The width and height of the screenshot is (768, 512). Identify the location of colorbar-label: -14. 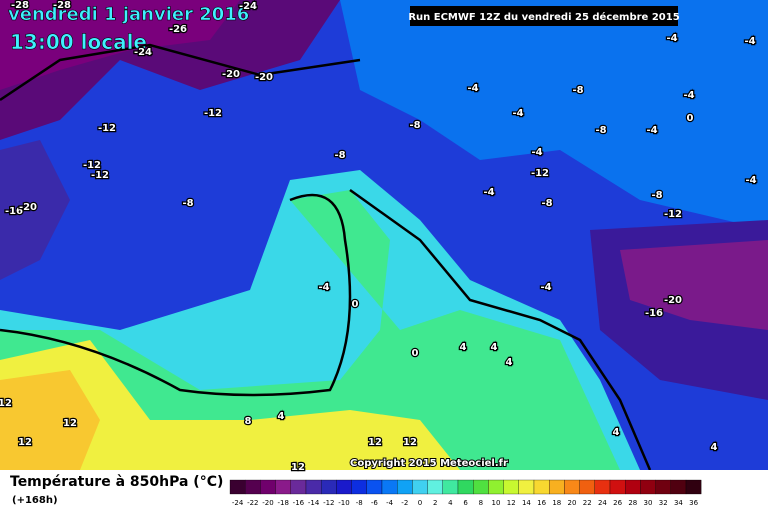
(314, 503).